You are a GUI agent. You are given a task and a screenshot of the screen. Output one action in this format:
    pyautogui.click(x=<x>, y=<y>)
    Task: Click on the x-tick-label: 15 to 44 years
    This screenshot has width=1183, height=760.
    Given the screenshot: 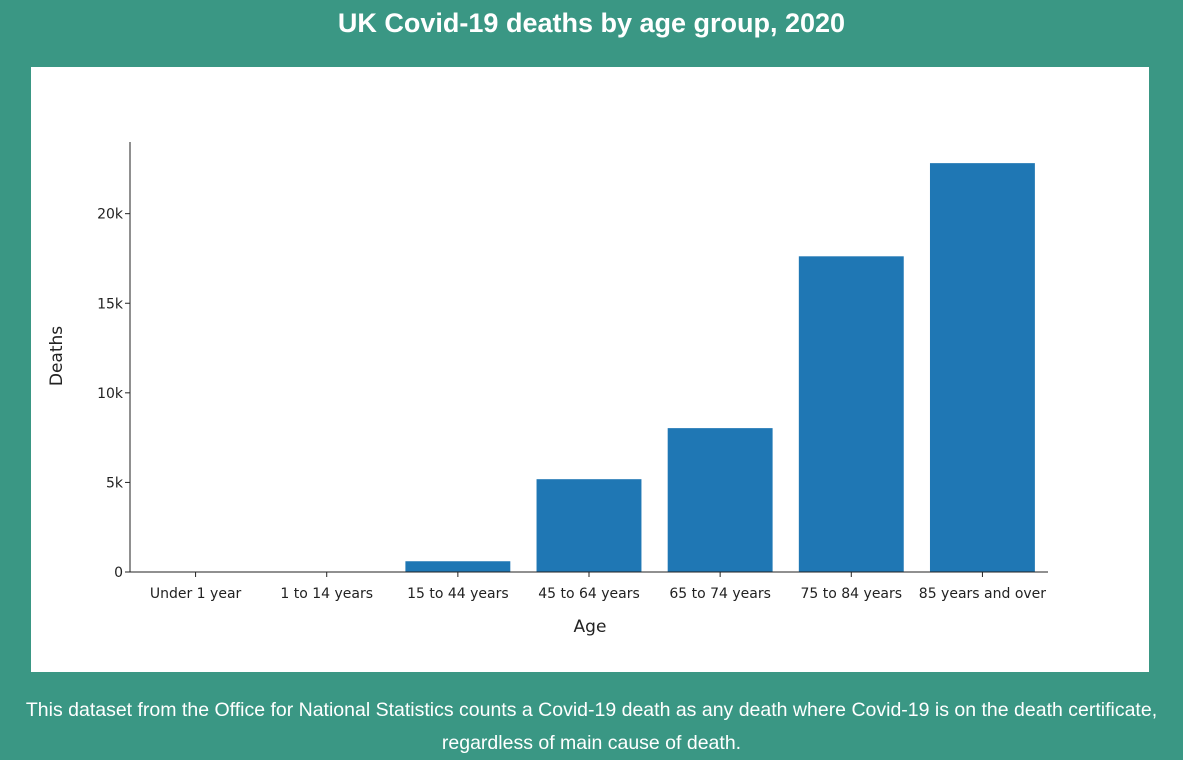 What is the action you would take?
    pyautogui.click(x=458, y=594)
    